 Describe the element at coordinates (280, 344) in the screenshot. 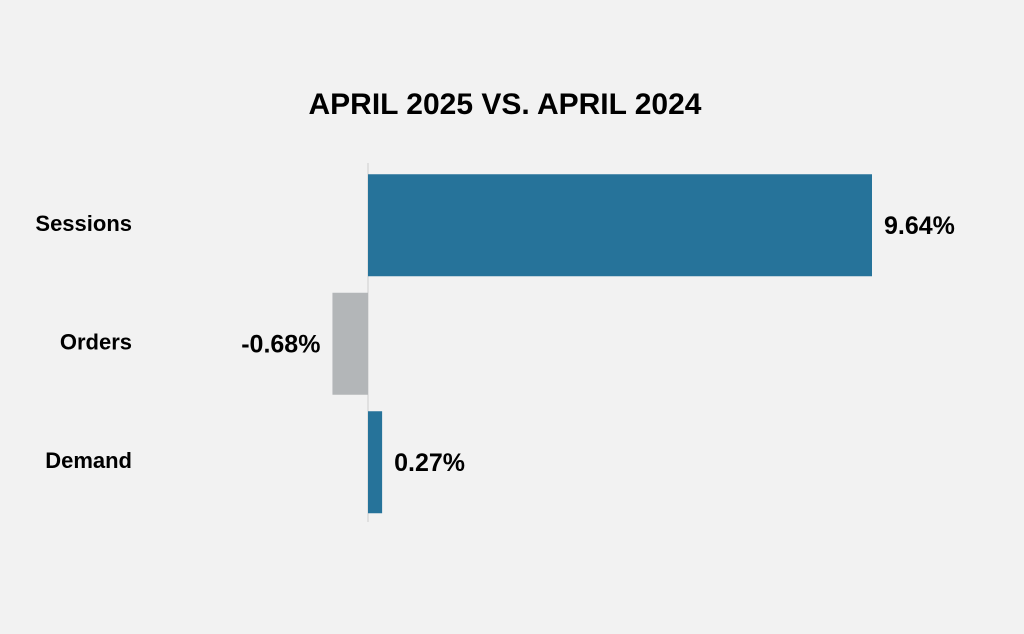

I see `value-label: -0.68%` at that location.